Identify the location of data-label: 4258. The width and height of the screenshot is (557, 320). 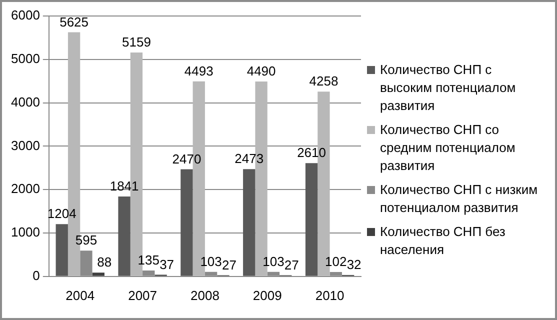
(323, 81).